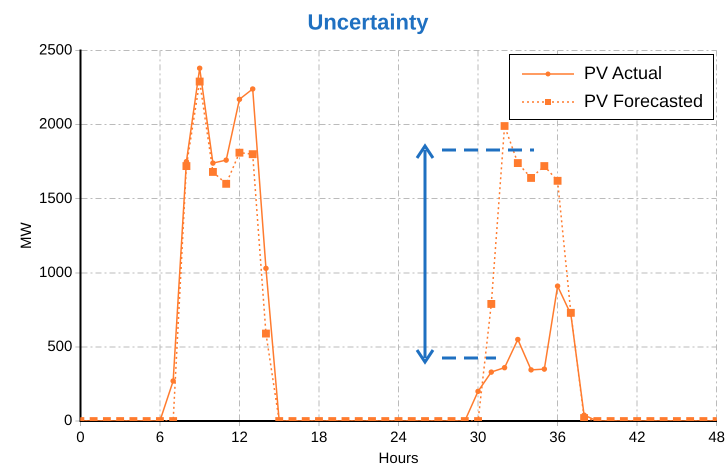 This screenshot has width=728, height=468. Describe the element at coordinates (643, 101) in the screenshot. I see `legend-label: PV Forecasted` at that location.